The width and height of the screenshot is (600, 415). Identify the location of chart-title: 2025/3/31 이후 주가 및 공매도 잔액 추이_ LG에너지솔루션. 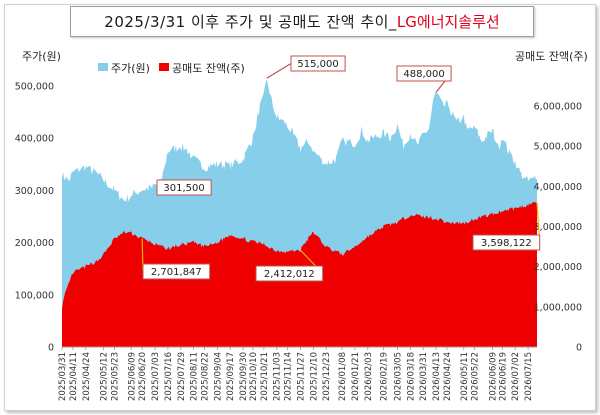
(302, 21).